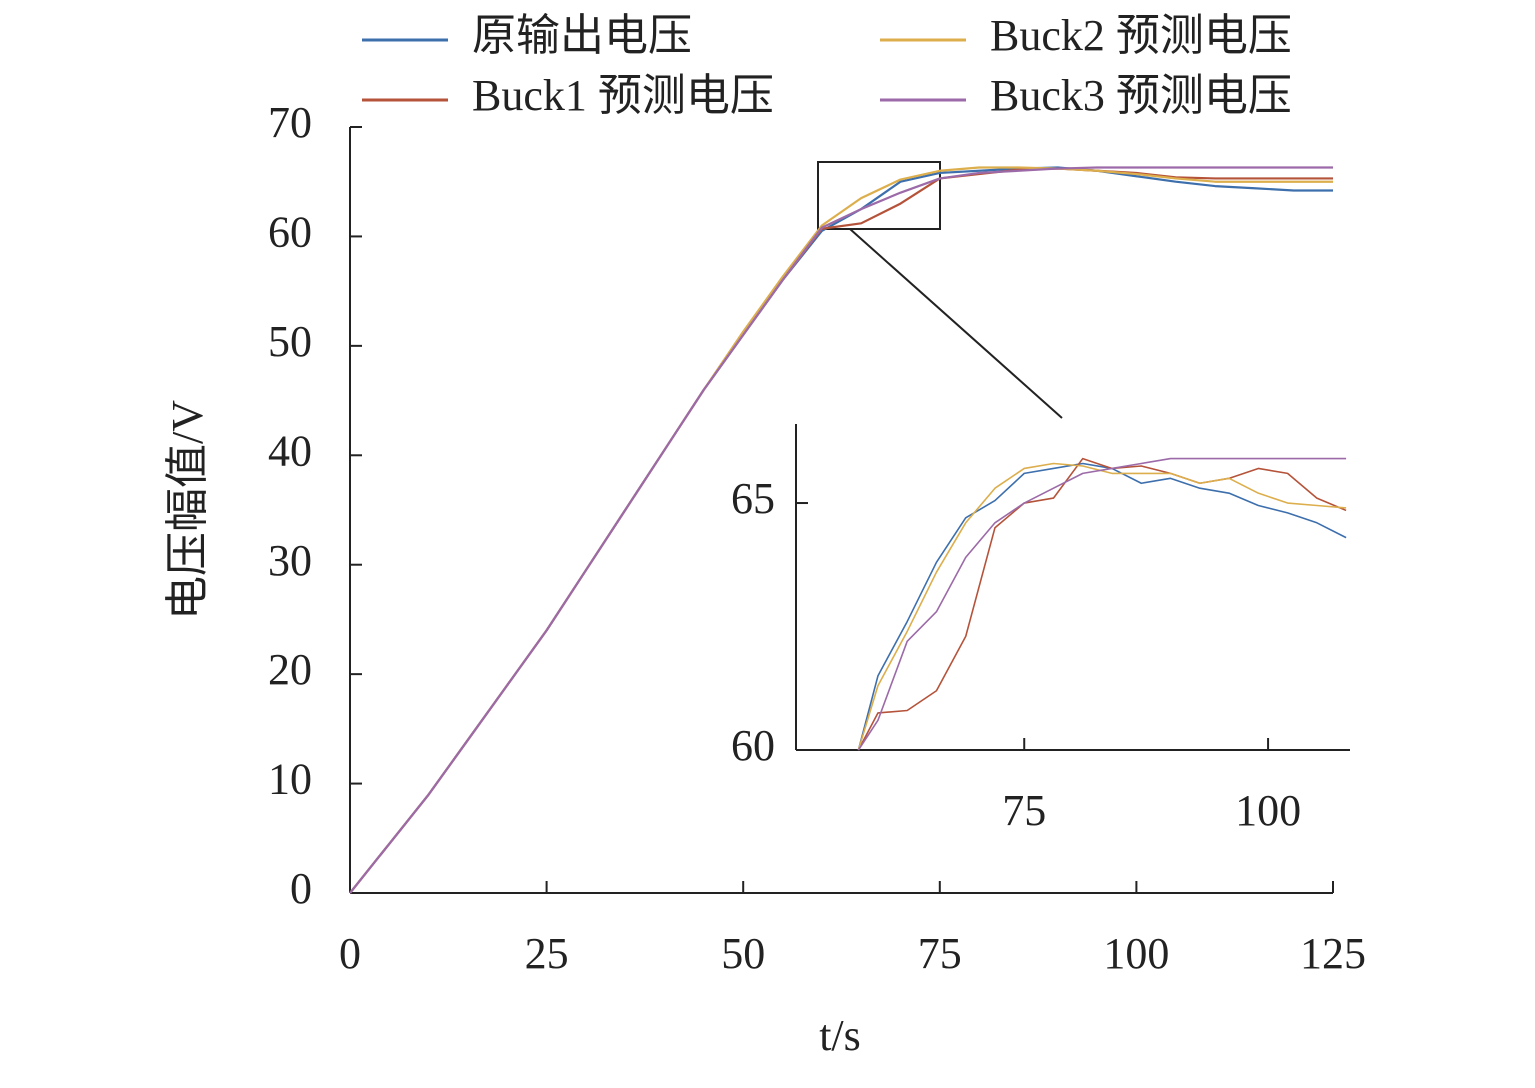 The image size is (1535, 1088). What do you see at coordinates (1333, 953) in the screenshot?
I see `x-tick-label: 125` at bounding box center [1333, 953].